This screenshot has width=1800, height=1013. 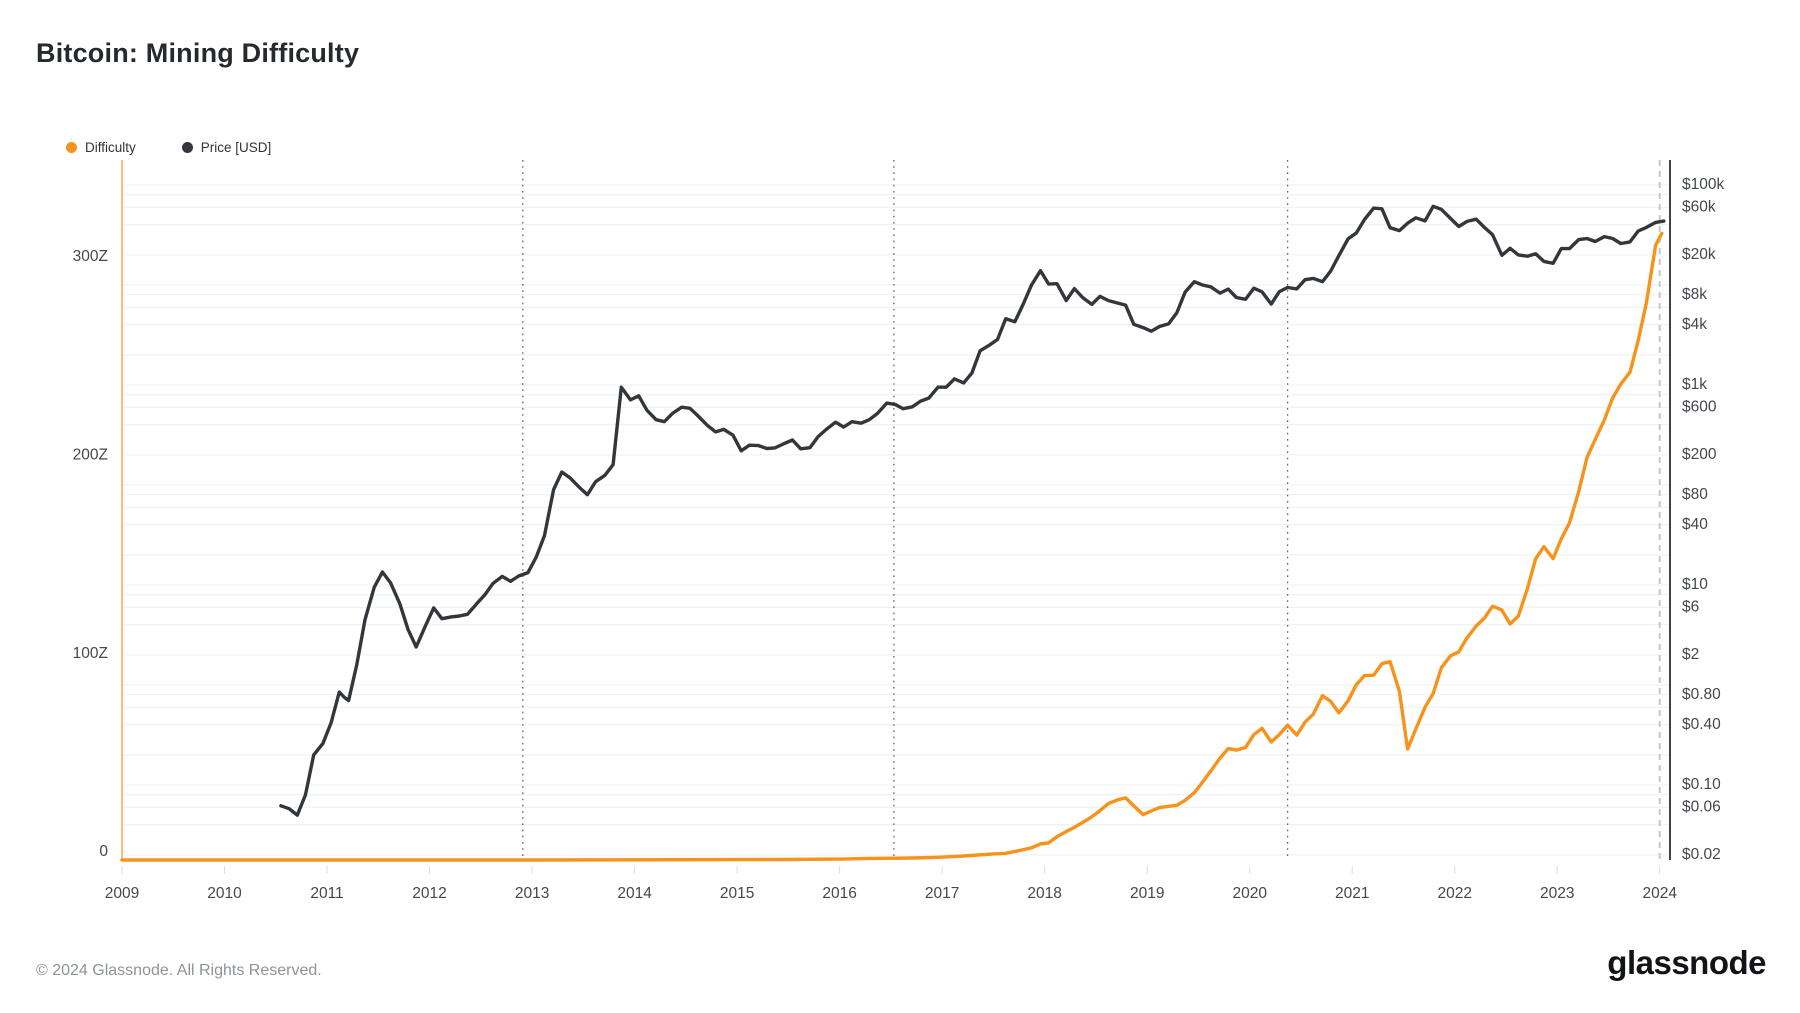 What do you see at coordinates (532, 893) in the screenshot?
I see `x-axis-tick-label: 2013` at bounding box center [532, 893].